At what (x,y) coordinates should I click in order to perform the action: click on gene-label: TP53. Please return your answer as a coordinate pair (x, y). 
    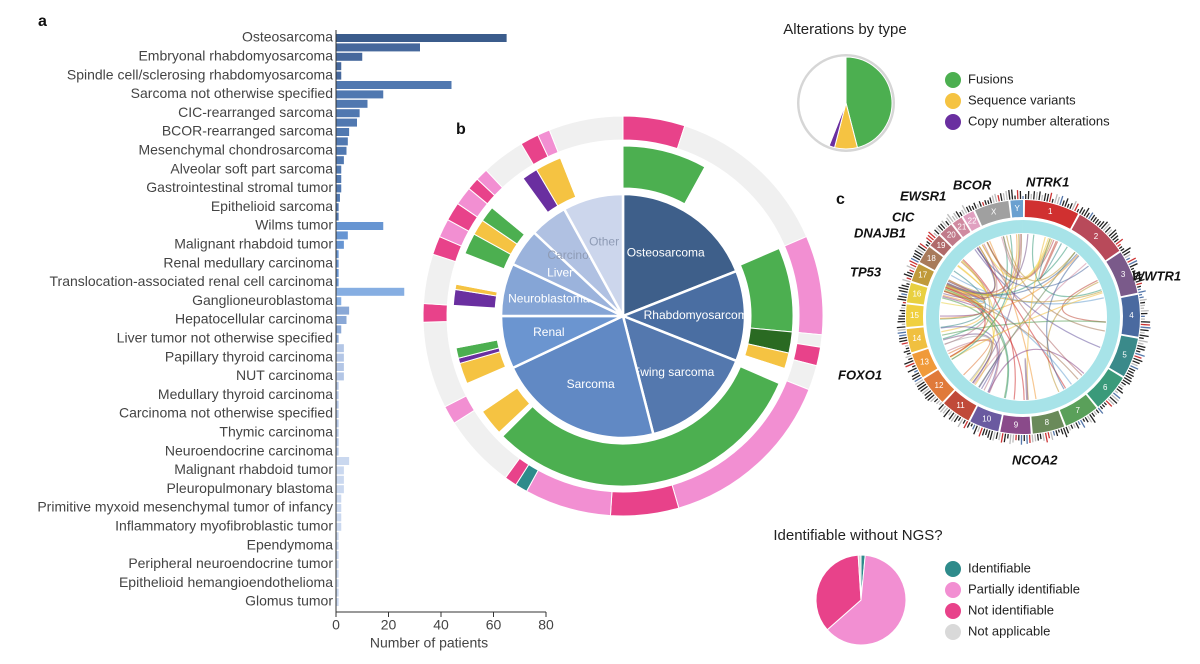
    Looking at the image, I should click on (866, 271).